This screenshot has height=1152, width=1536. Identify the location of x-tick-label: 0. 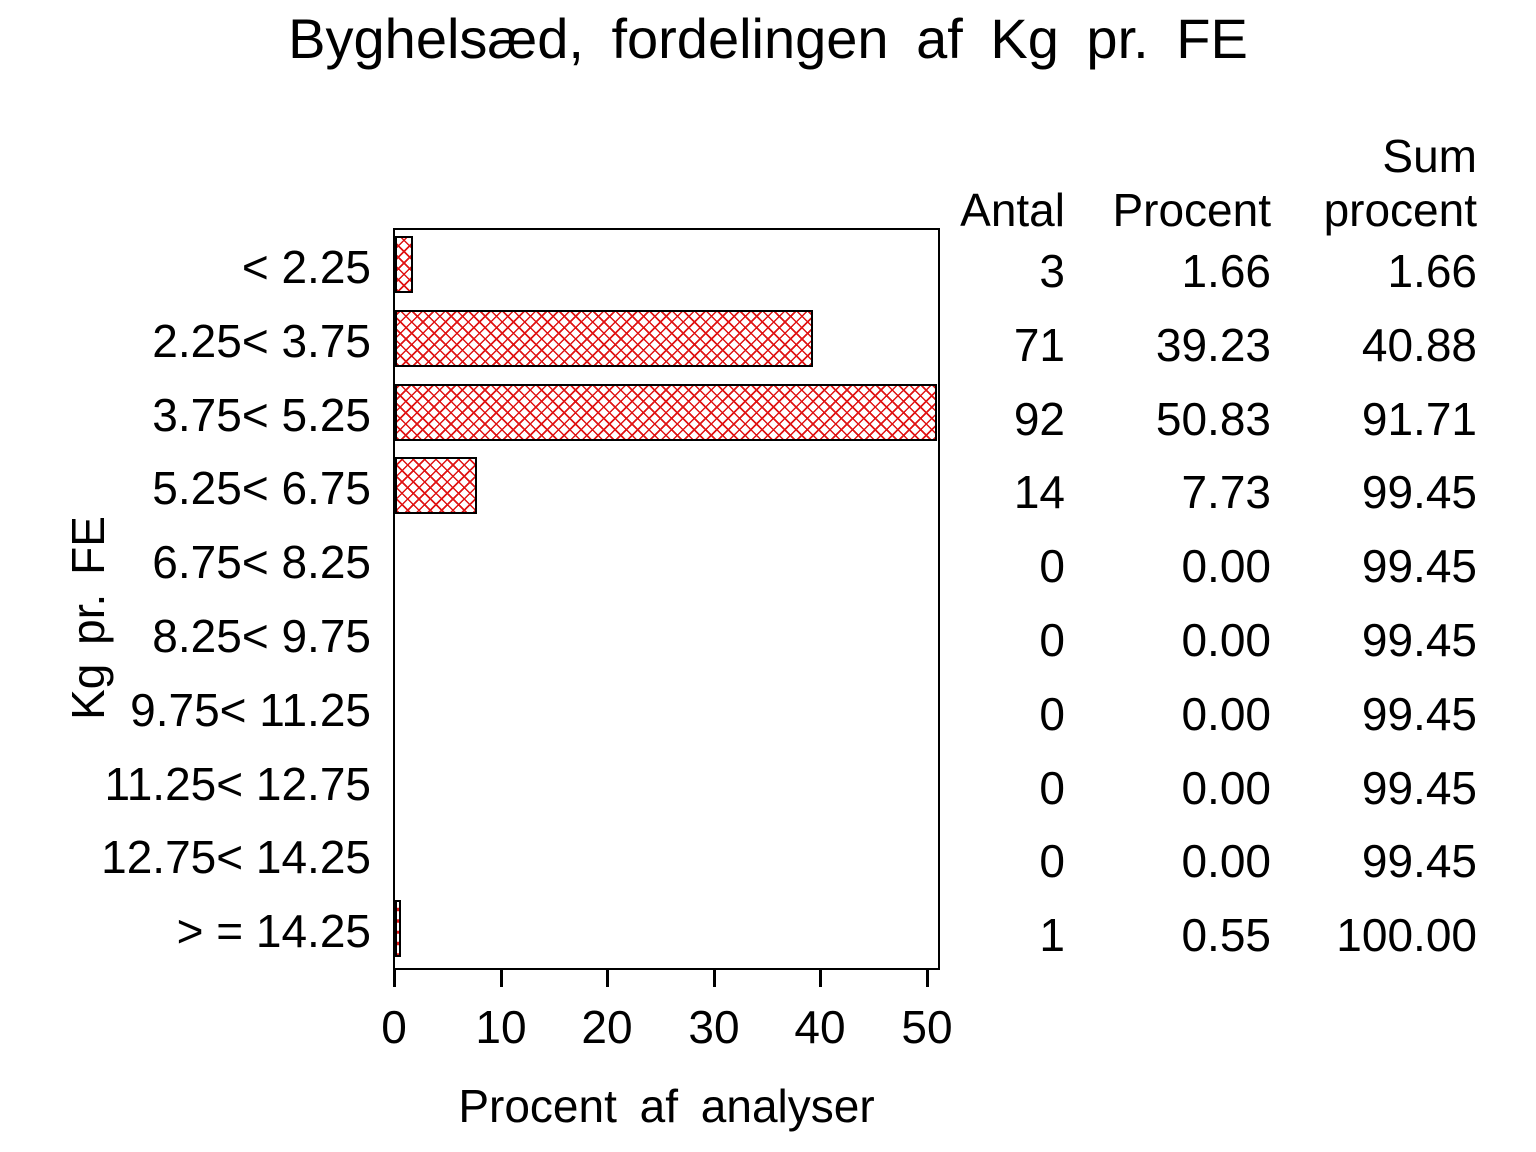
(394, 1027).